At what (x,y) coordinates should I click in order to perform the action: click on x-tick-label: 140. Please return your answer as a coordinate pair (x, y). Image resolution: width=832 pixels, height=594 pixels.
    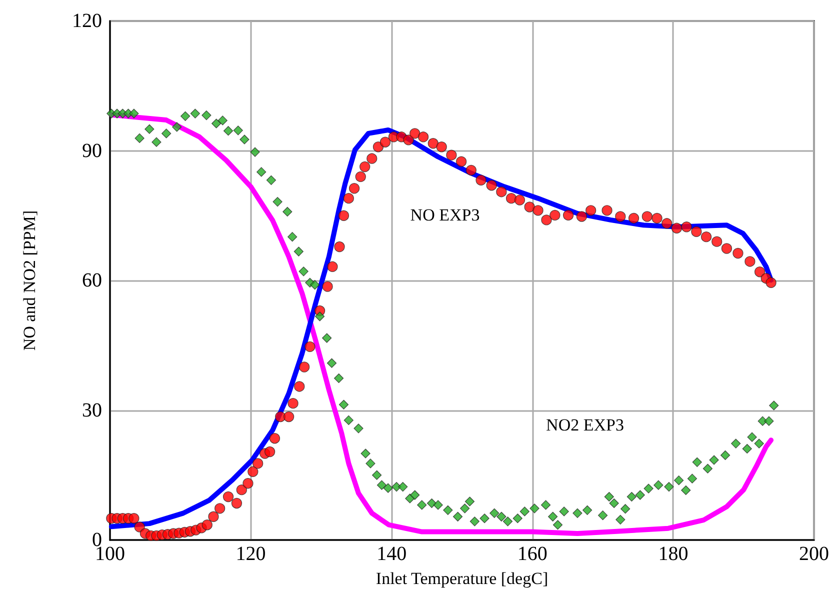
    Looking at the image, I should click on (391, 554).